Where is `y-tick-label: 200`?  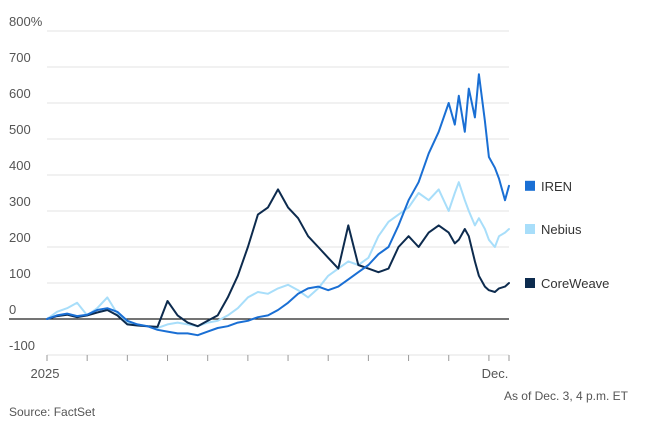
y-tick-label: 200 is located at coordinates (20, 237).